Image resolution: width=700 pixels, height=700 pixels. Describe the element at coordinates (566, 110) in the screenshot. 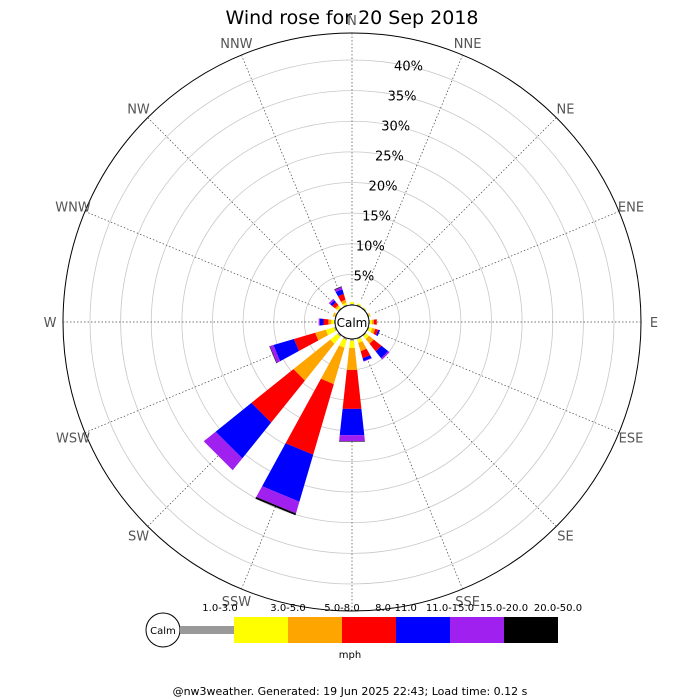

I see `direction-label-ne: NE` at that location.